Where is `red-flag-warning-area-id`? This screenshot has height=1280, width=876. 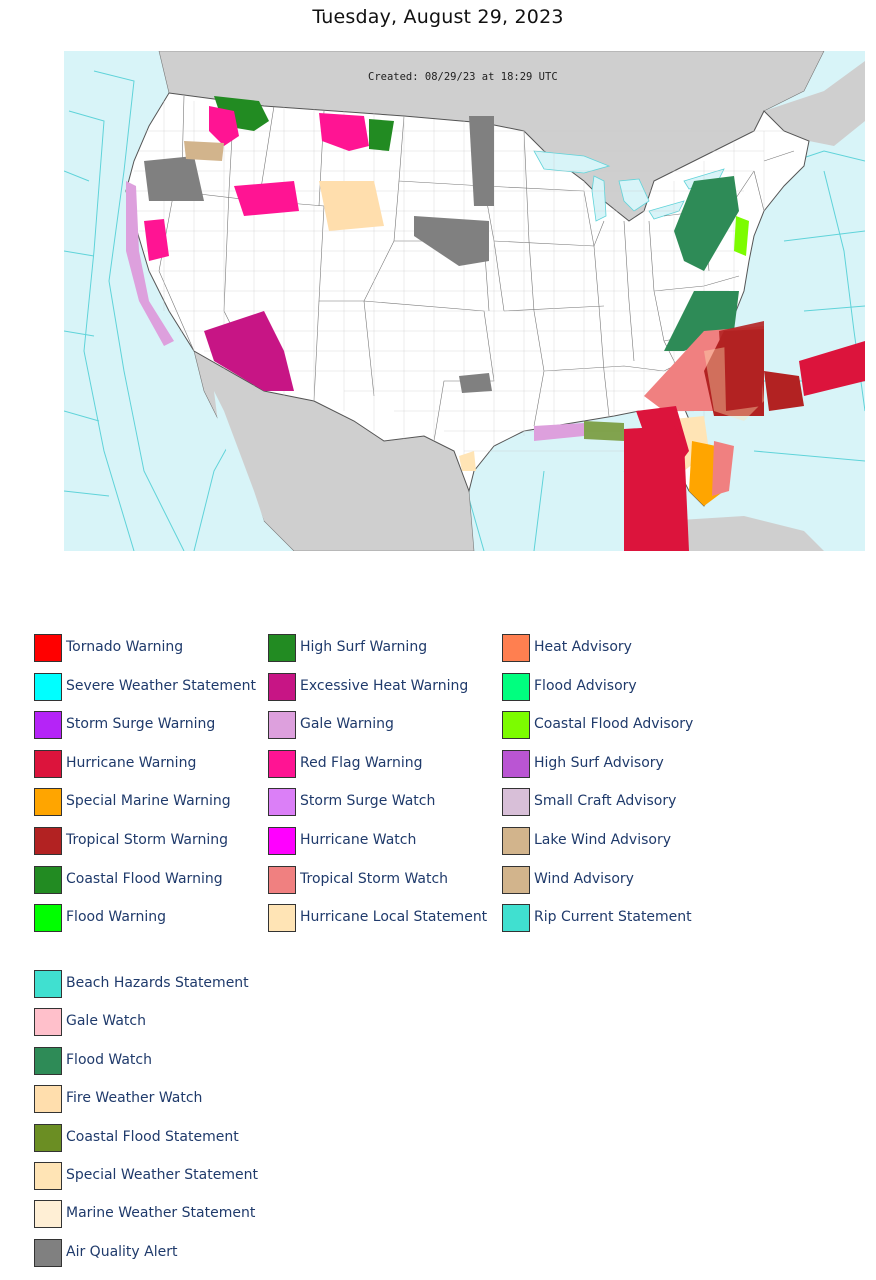
red-flag-warning-area-id is located at coordinates (266, 198).